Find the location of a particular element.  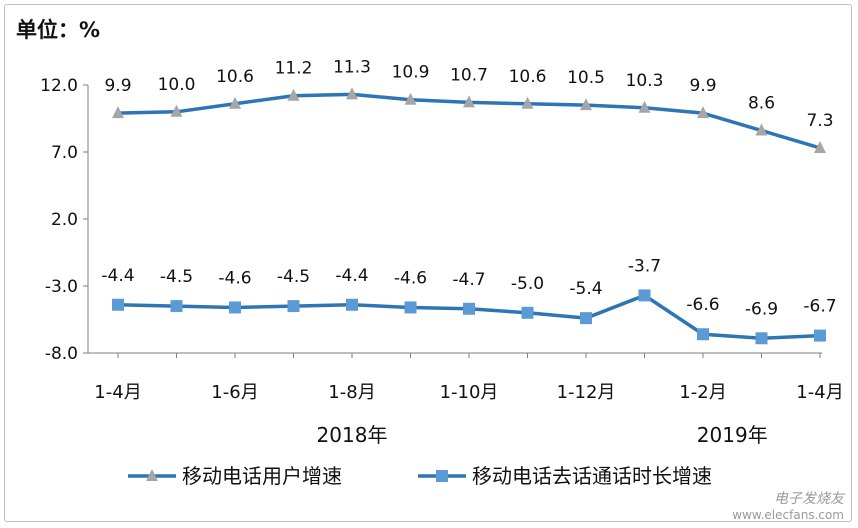

data-label: -3.7 is located at coordinates (644, 266).